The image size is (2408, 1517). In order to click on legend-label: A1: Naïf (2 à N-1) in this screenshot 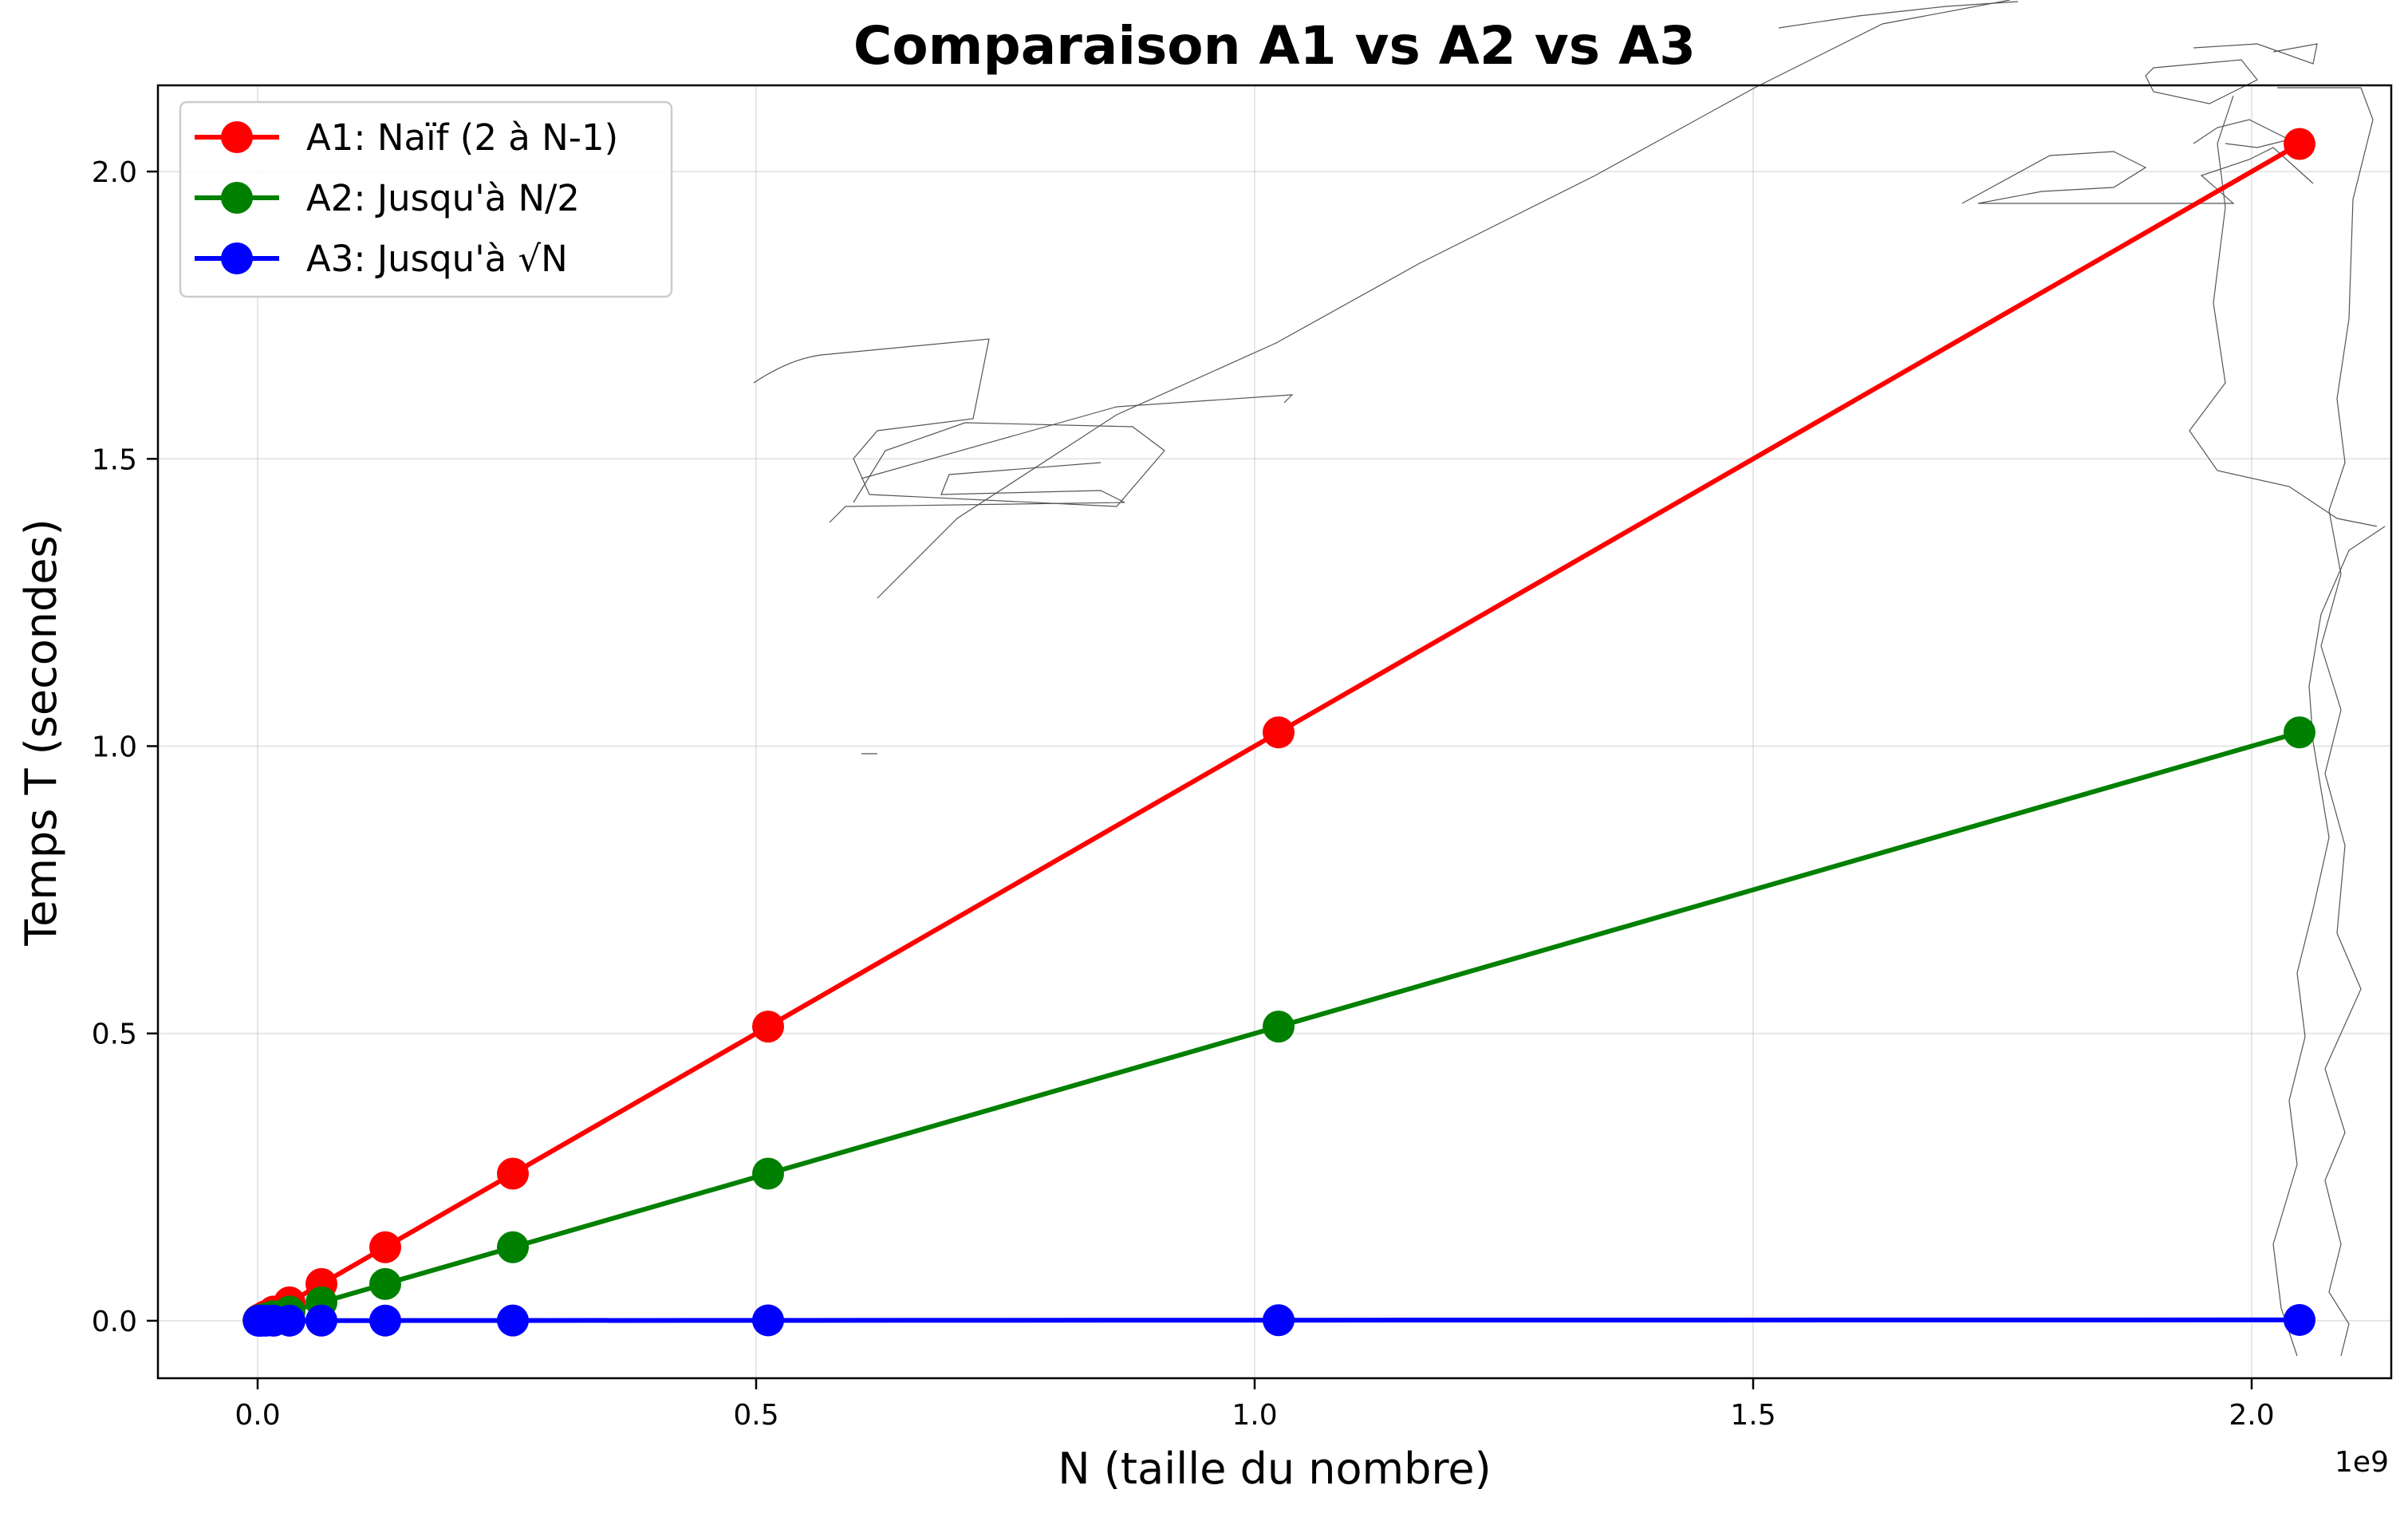, I will do `click(462, 137)`.